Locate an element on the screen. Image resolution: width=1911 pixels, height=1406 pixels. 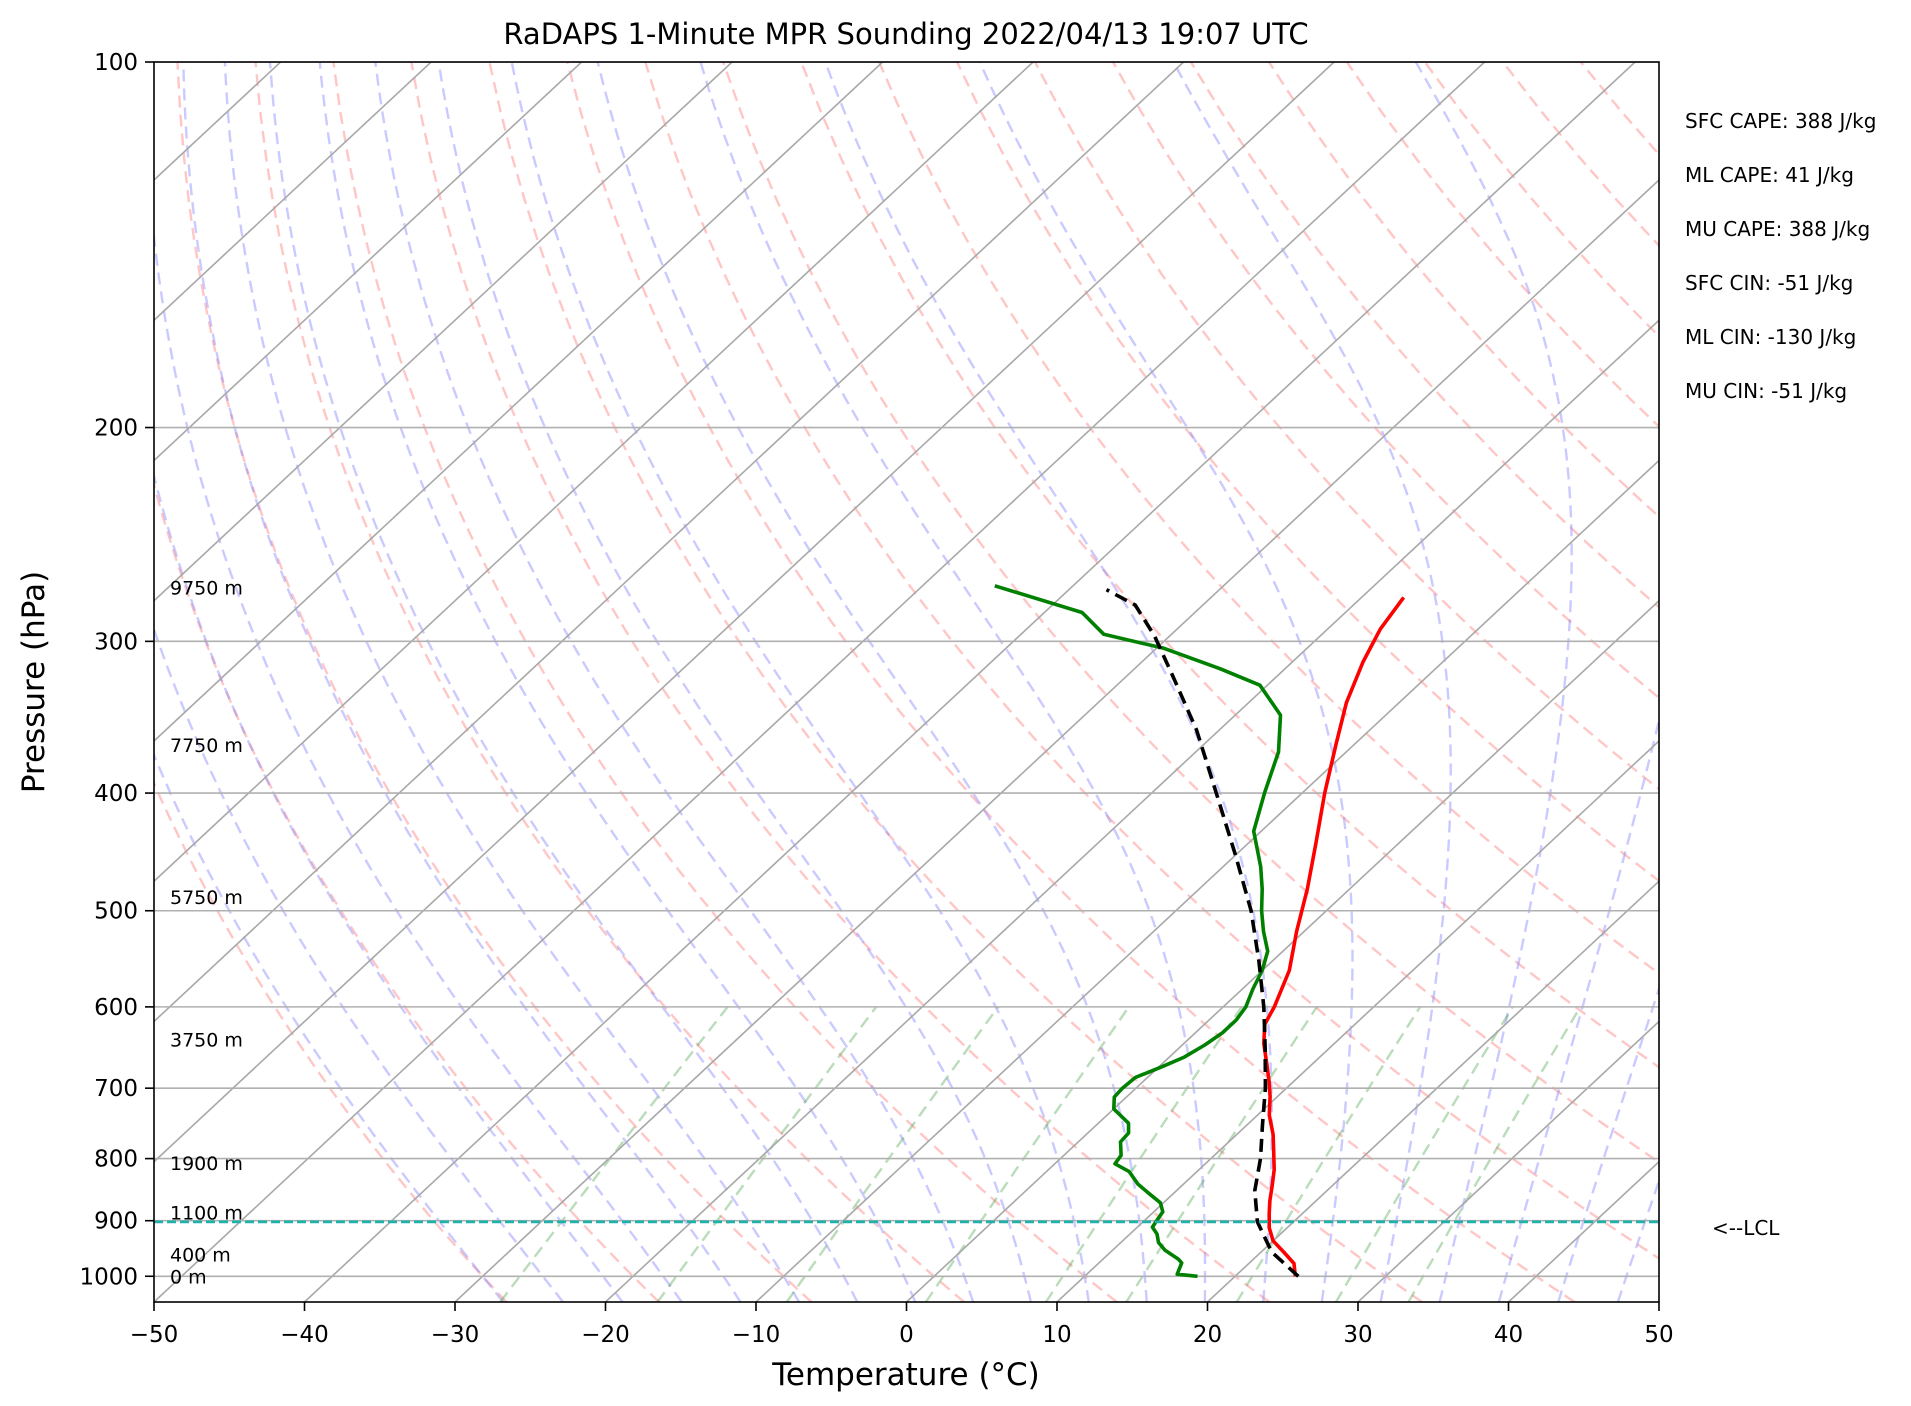
stat-text: MU CAPE: 388 J/kg is located at coordinates (1777, 229).